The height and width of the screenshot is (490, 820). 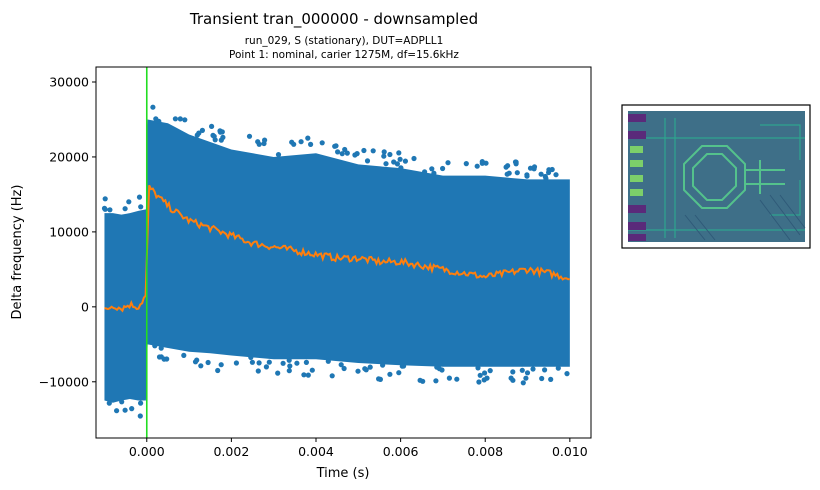 I want to click on x-tick-label: 0.010, so click(x=570, y=451).